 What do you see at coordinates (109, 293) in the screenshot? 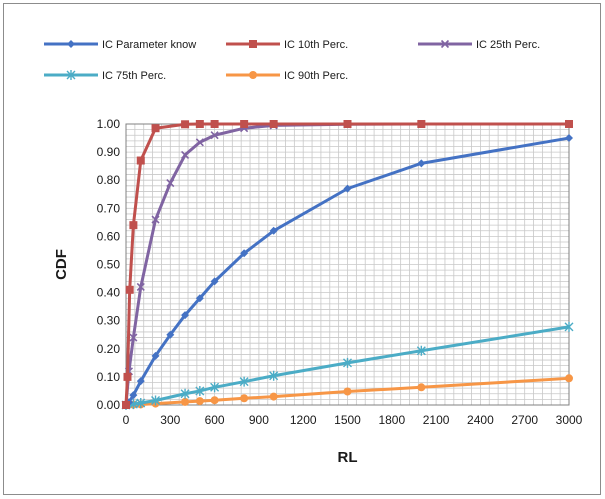
I see `y-tick-label: 0.40` at bounding box center [109, 293].